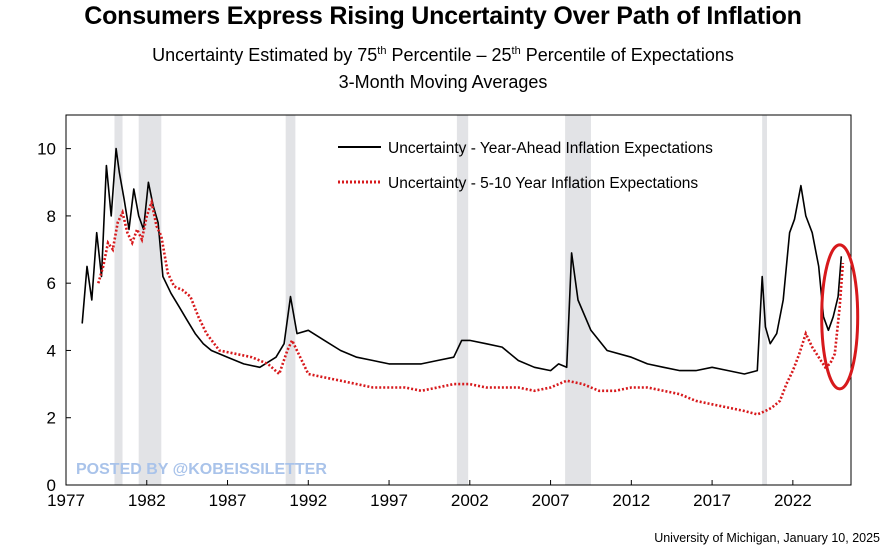  Describe the element at coordinates (389, 500) in the screenshot. I see `x-tick-label: 1997` at that location.